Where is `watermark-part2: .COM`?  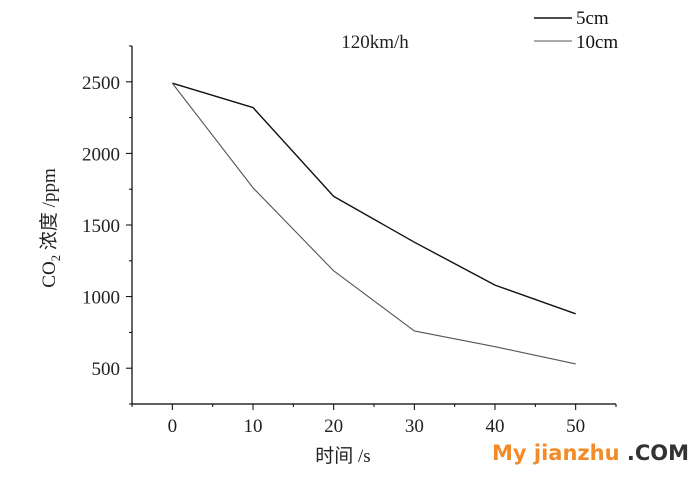
watermark-part2: .COM is located at coordinates (653, 453).